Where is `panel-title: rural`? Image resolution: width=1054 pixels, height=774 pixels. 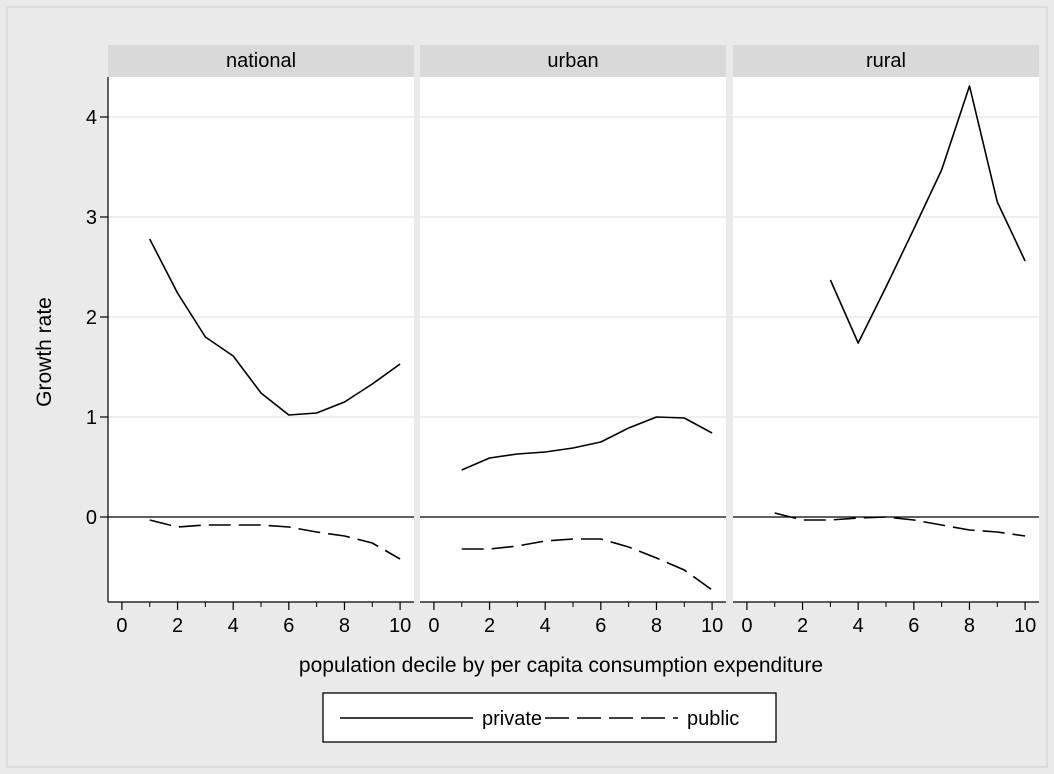 panel-title: rural is located at coordinates (886, 61).